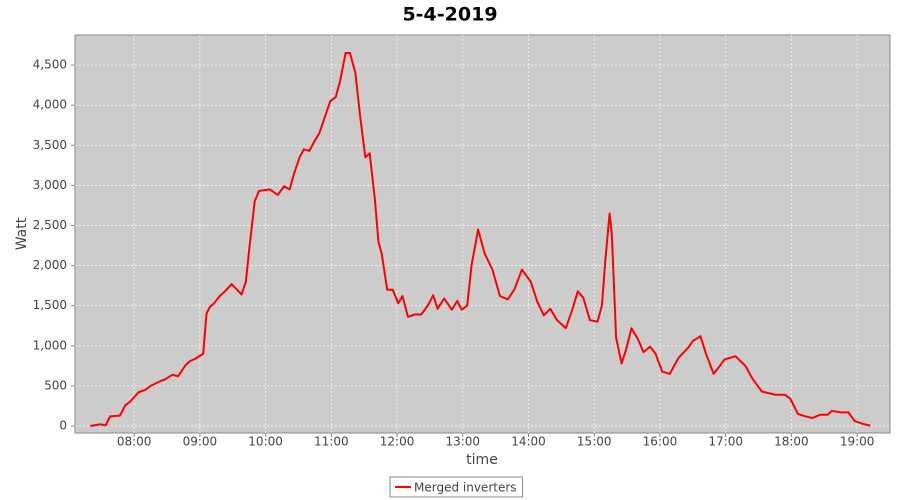  I want to click on y-axis-label: Watt, so click(22, 233).